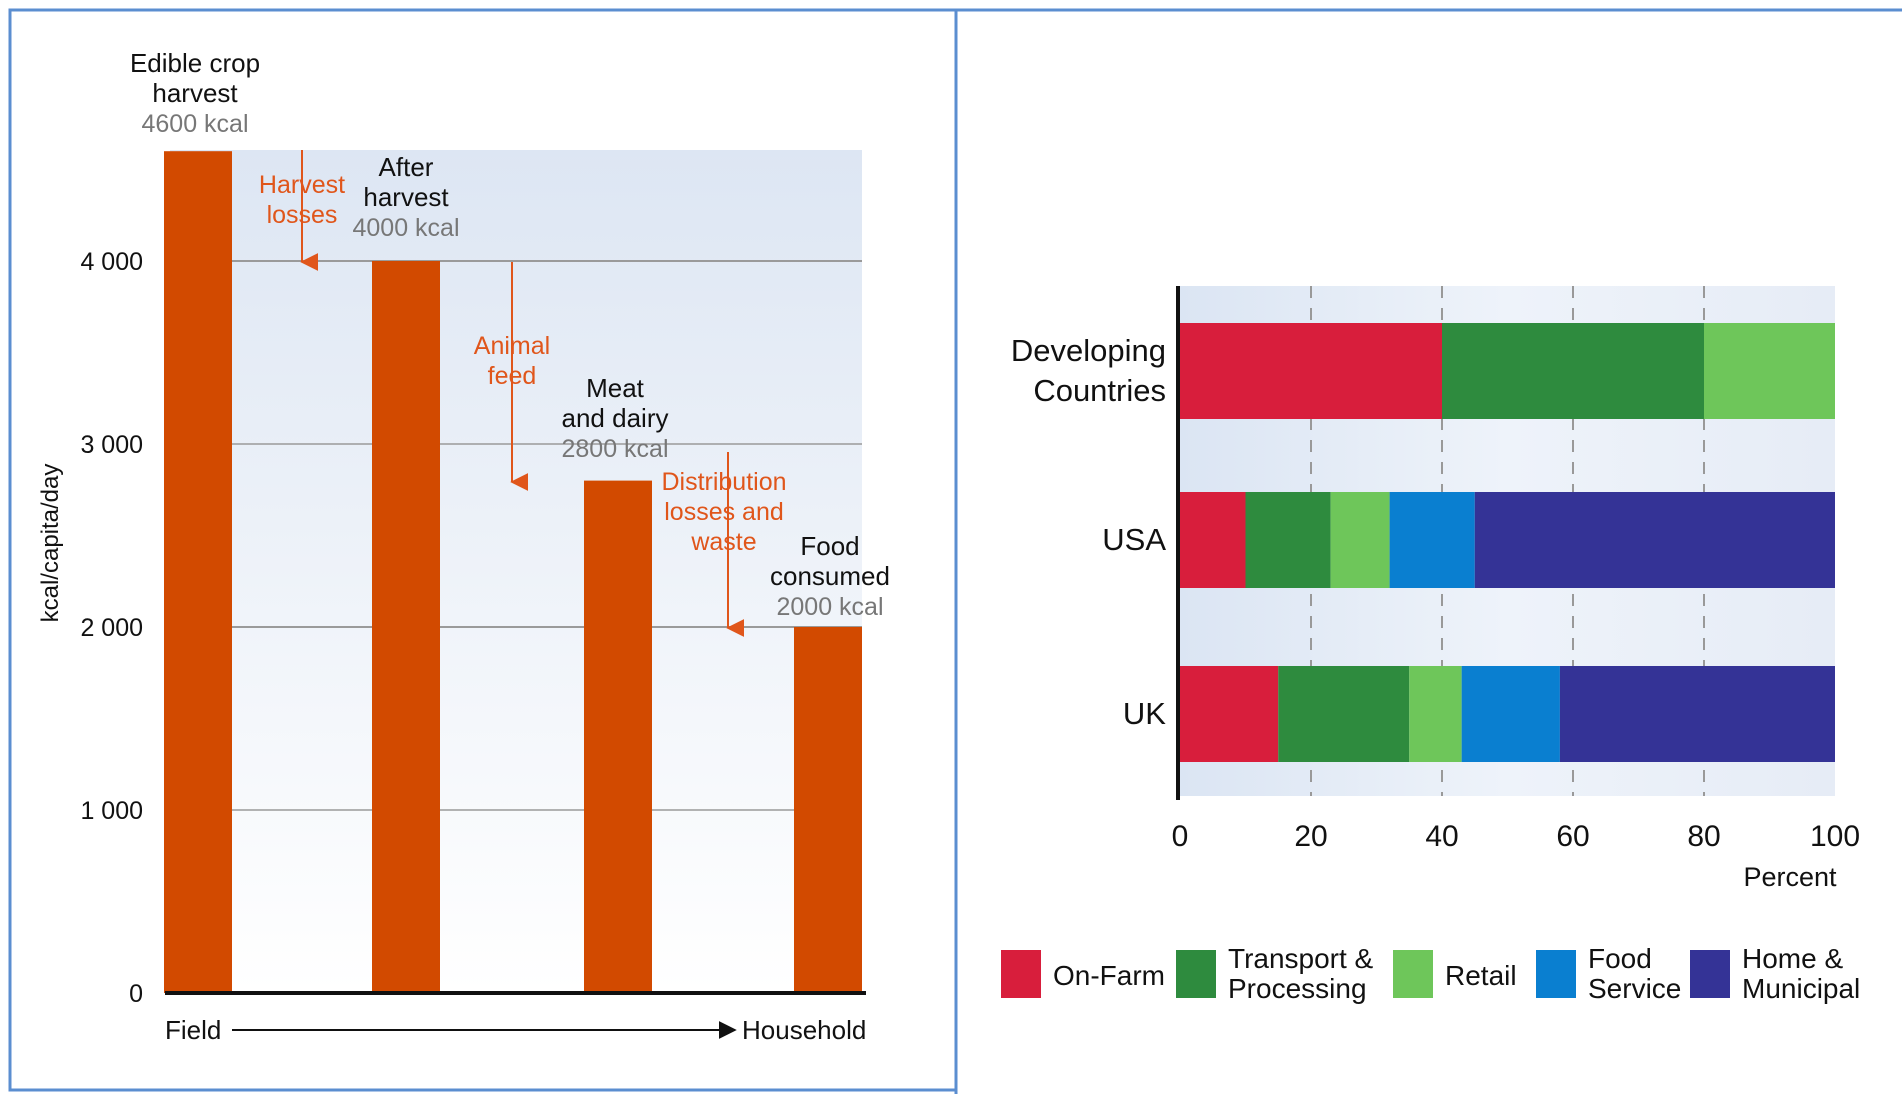  Describe the element at coordinates (615, 388) in the screenshot. I see `bar-label: Meat` at that location.